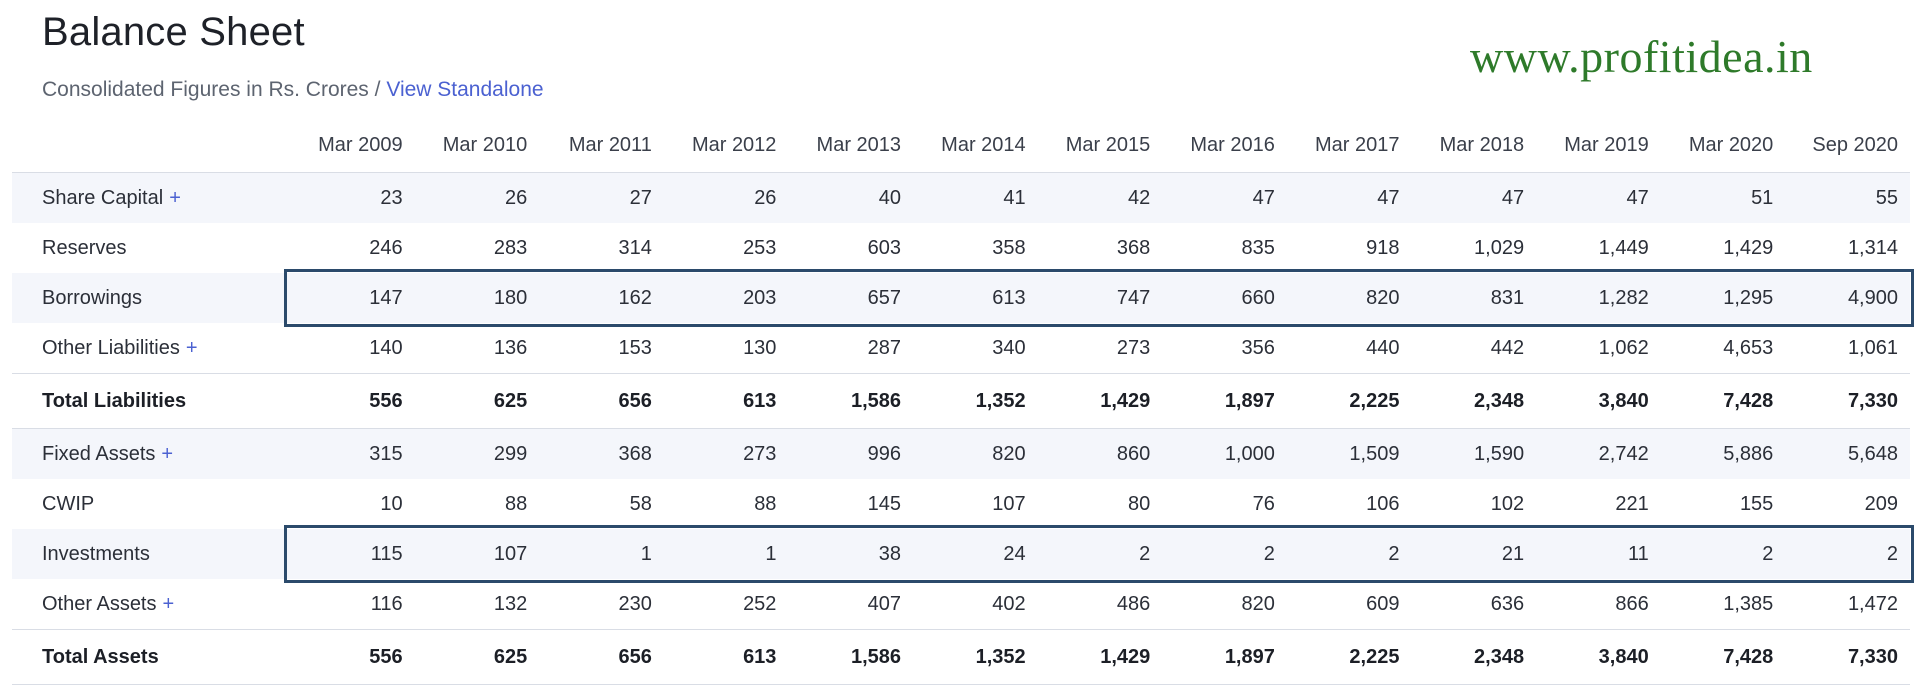  What do you see at coordinates (1507, 503) in the screenshot?
I see `value-cell: 102` at bounding box center [1507, 503].